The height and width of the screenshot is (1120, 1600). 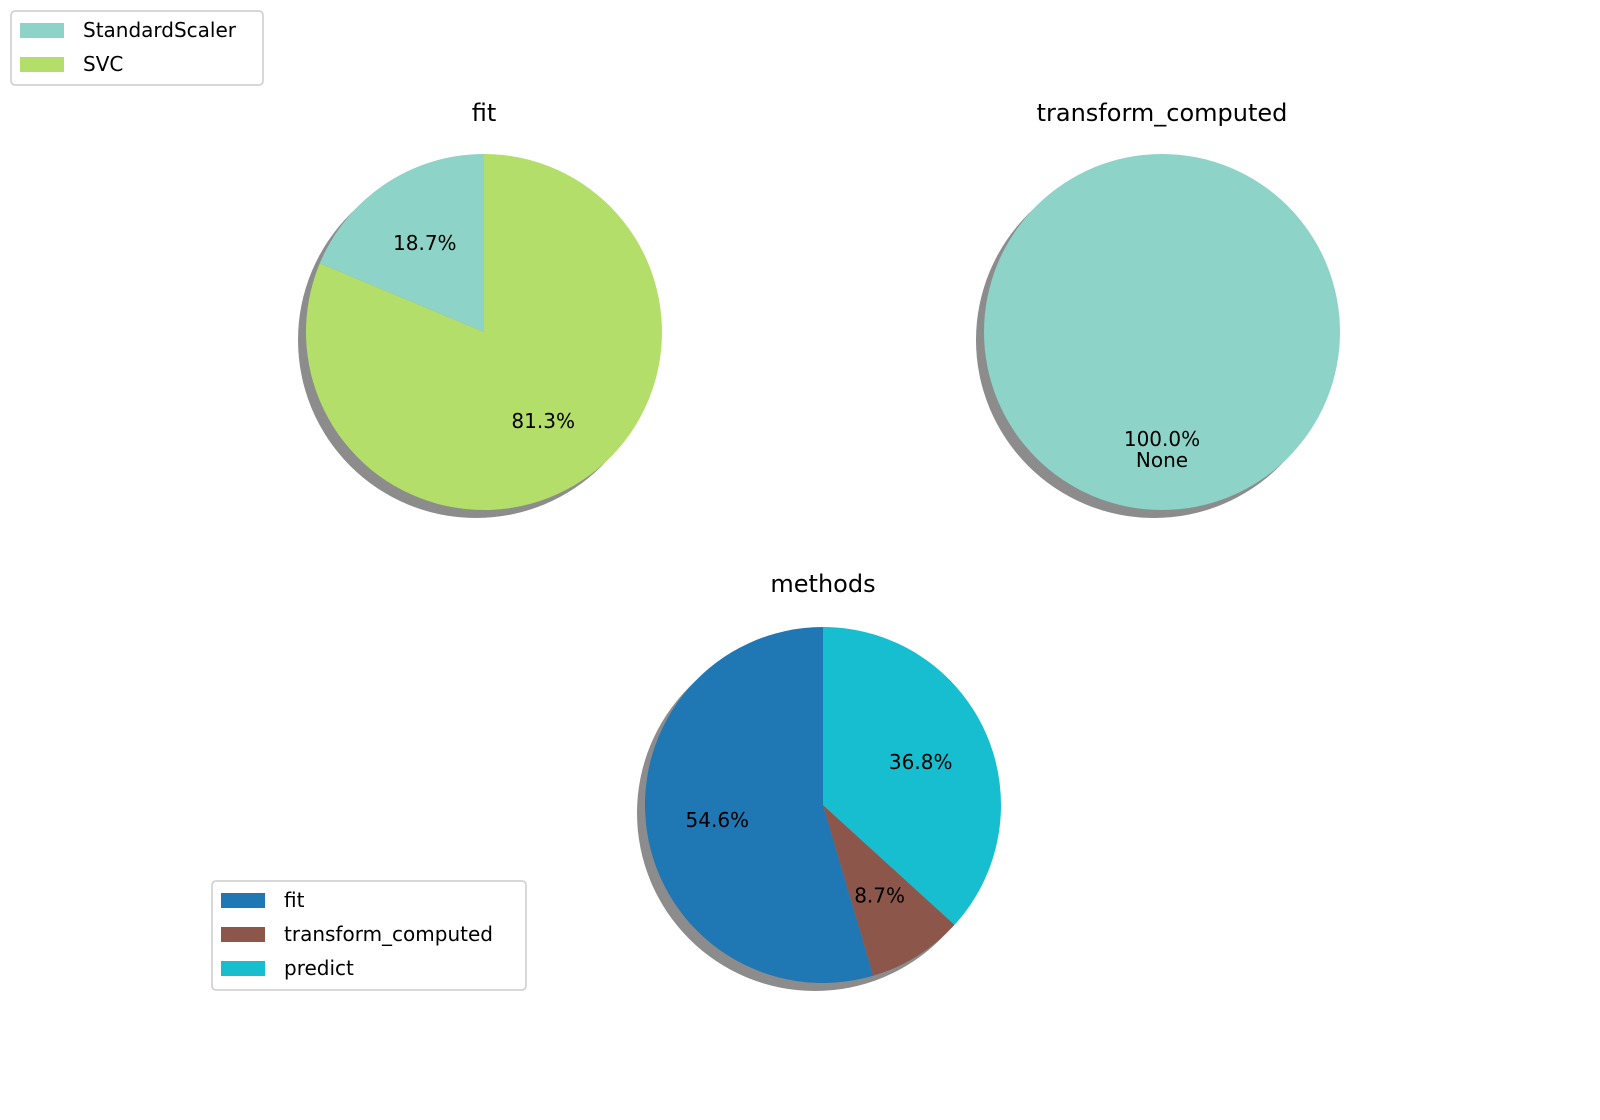 What do you see at coordinates (388, 934) in the screenshot?
I see `legend-label-transform-computed: transform_computed` at bounding box center [388, 934].